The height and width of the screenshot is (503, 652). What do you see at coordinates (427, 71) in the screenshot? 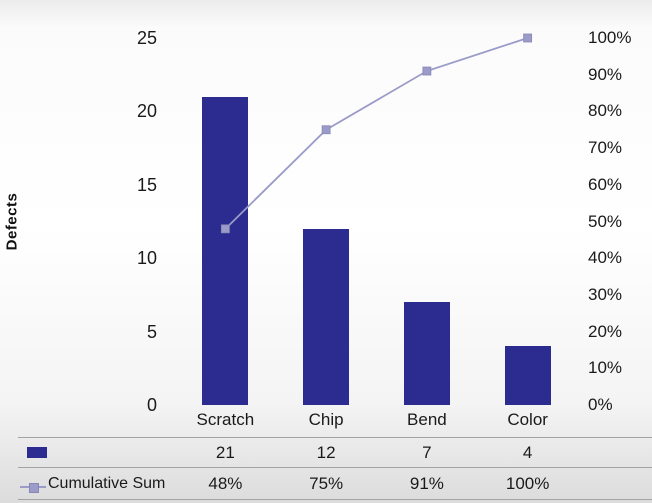
I see `line-marker-bend` at bounding box center [427, 71].